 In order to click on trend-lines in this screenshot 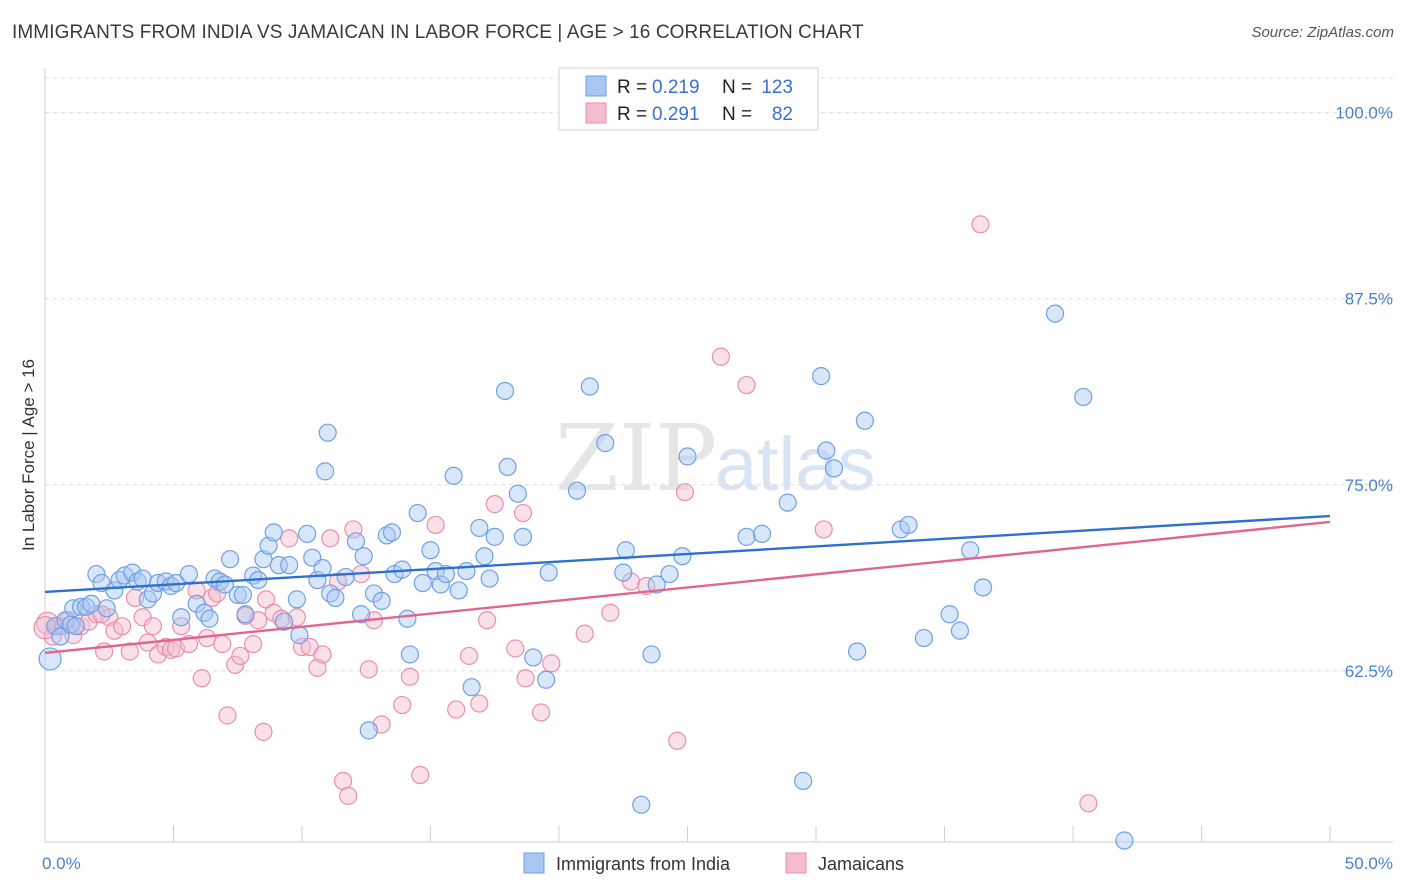, I will do `click(687, 584)`.